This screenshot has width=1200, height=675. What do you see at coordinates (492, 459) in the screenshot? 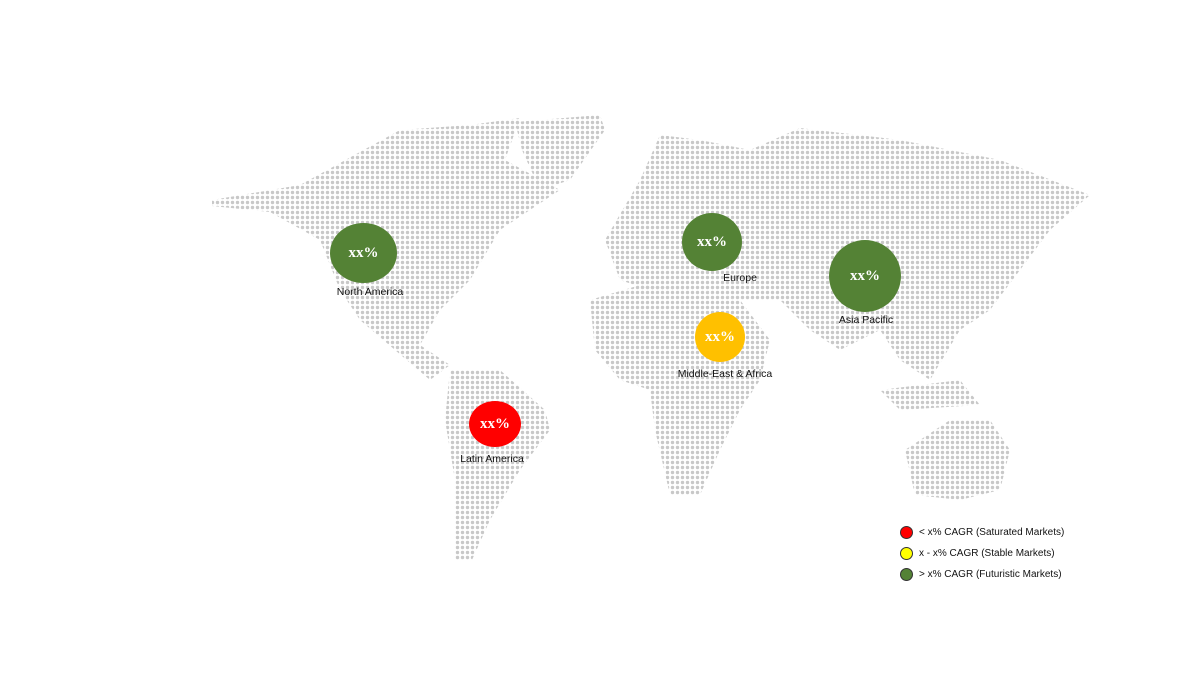
I see `latin-america-label: Latin America` at bounding box center [492, 459].